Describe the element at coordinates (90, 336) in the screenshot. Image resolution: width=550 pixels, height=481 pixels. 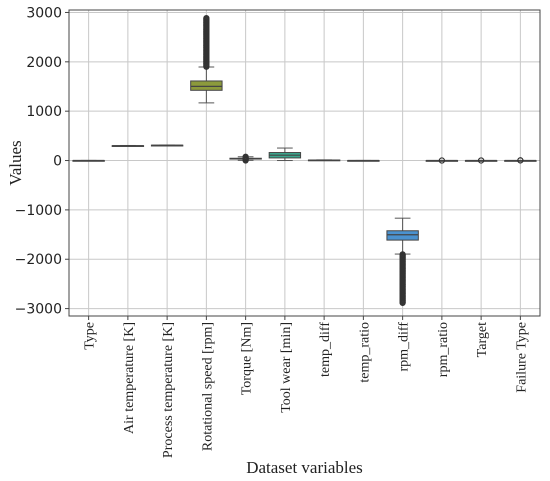
I see `x-tick-label: Type` at that location.